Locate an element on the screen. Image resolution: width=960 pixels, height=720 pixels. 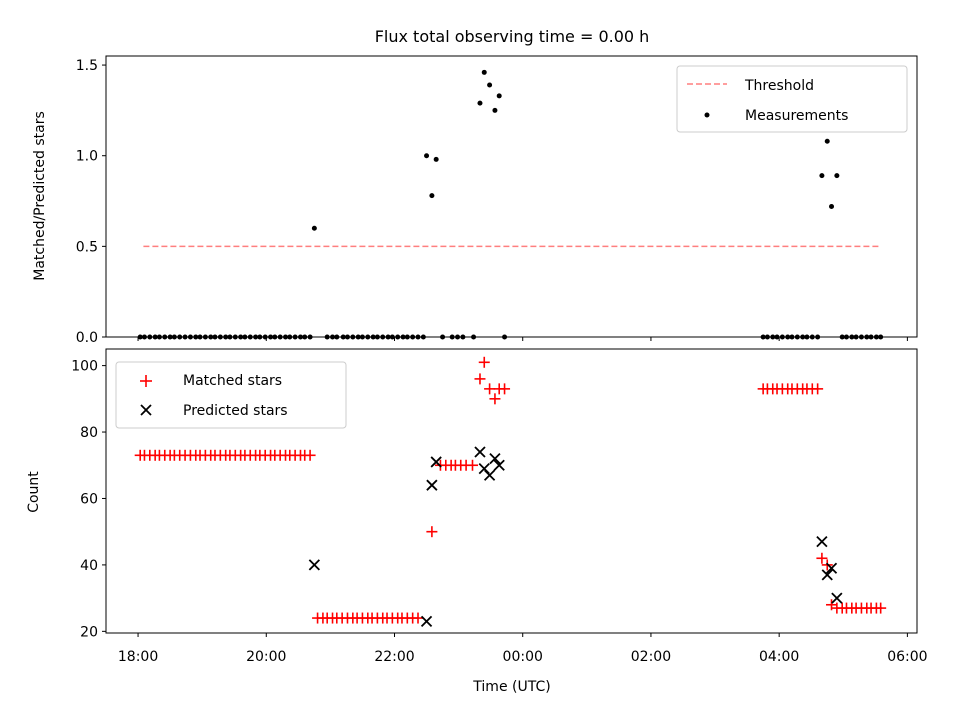
count-x-tick-label: 00:00 is located at coordinates (523, 657).